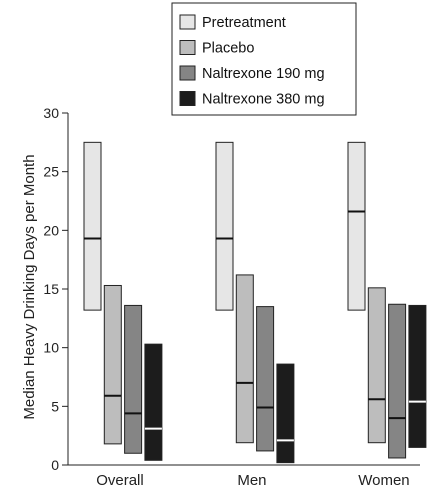  What do you see at coordinates (55, 406) in the screenshot?
I see `y-tick-label: 5` at bounding box center [55, 406].